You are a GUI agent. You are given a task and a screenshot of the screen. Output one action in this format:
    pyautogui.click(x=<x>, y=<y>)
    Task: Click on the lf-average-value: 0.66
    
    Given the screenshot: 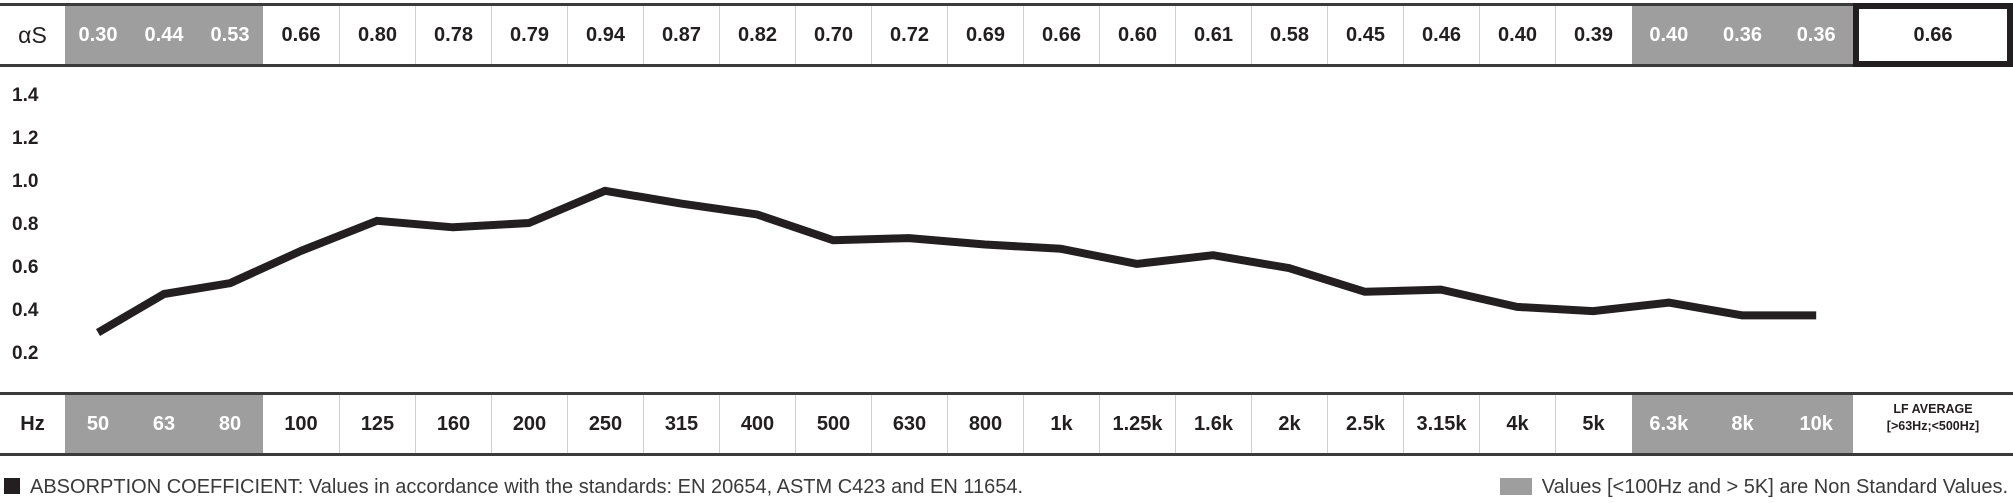 What is the action you would take?
    pyautogui.click(x=1933, y=35)
    